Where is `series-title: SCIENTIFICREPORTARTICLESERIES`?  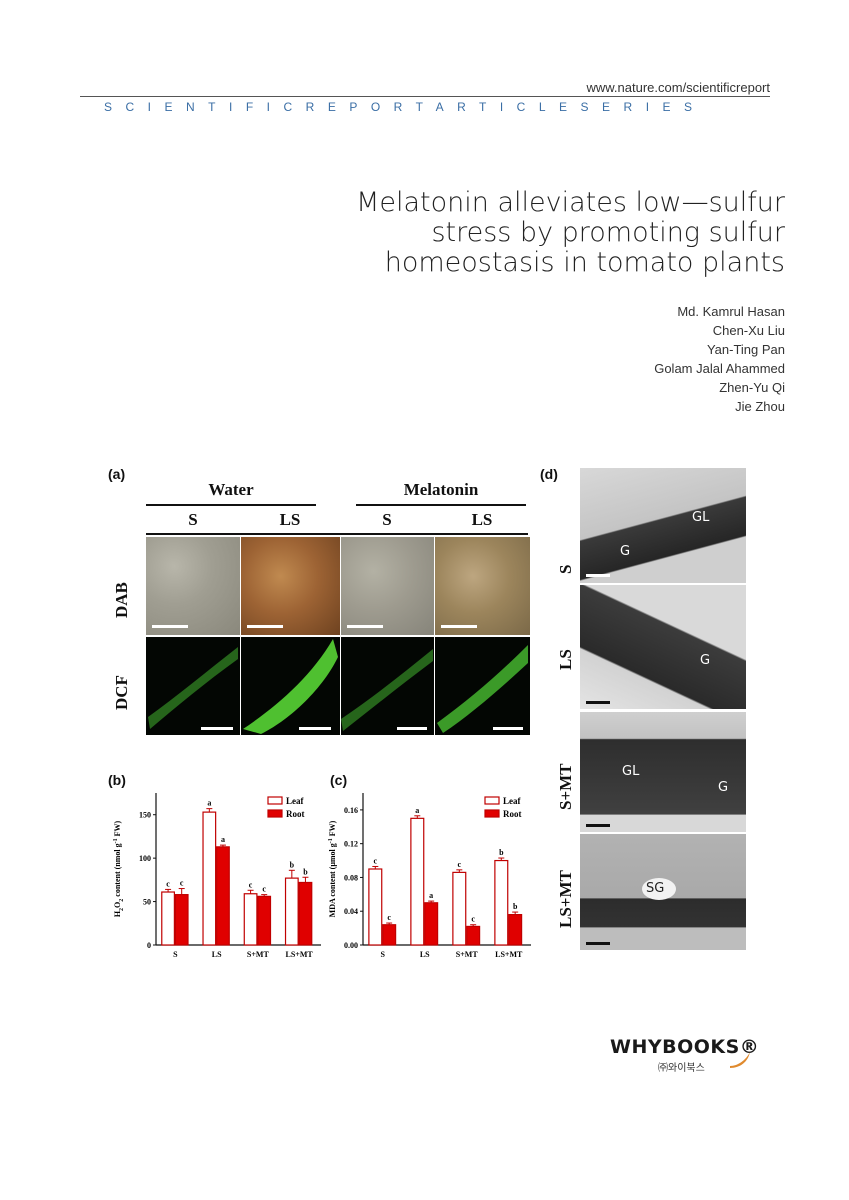
series-title: SCIENTIFICREPORTARTICLESERIES is located at coordinates (405, 107).